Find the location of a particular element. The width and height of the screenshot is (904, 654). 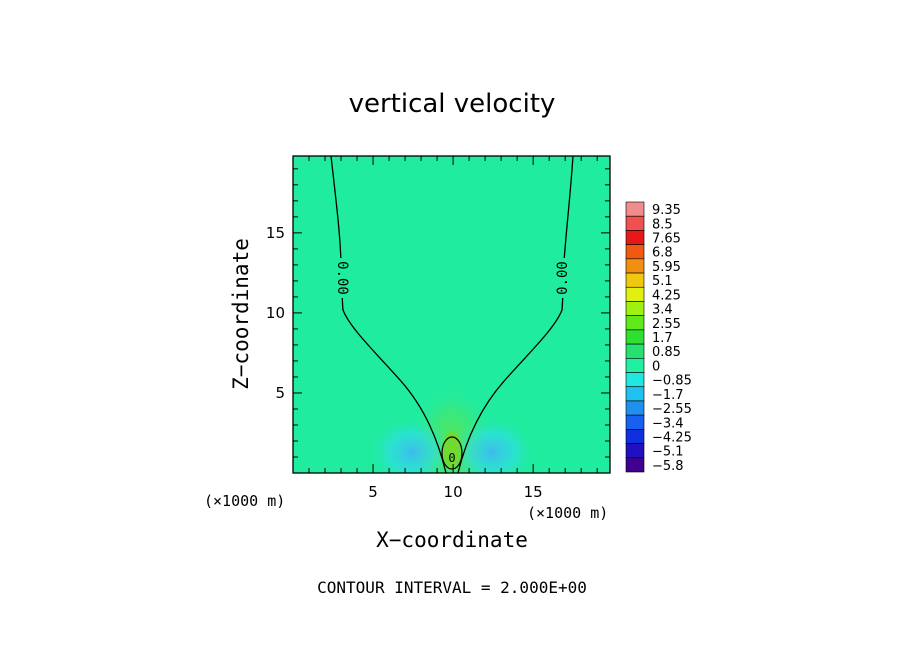

colorbar-label: 5.95 is located at coordinates (666, 267).